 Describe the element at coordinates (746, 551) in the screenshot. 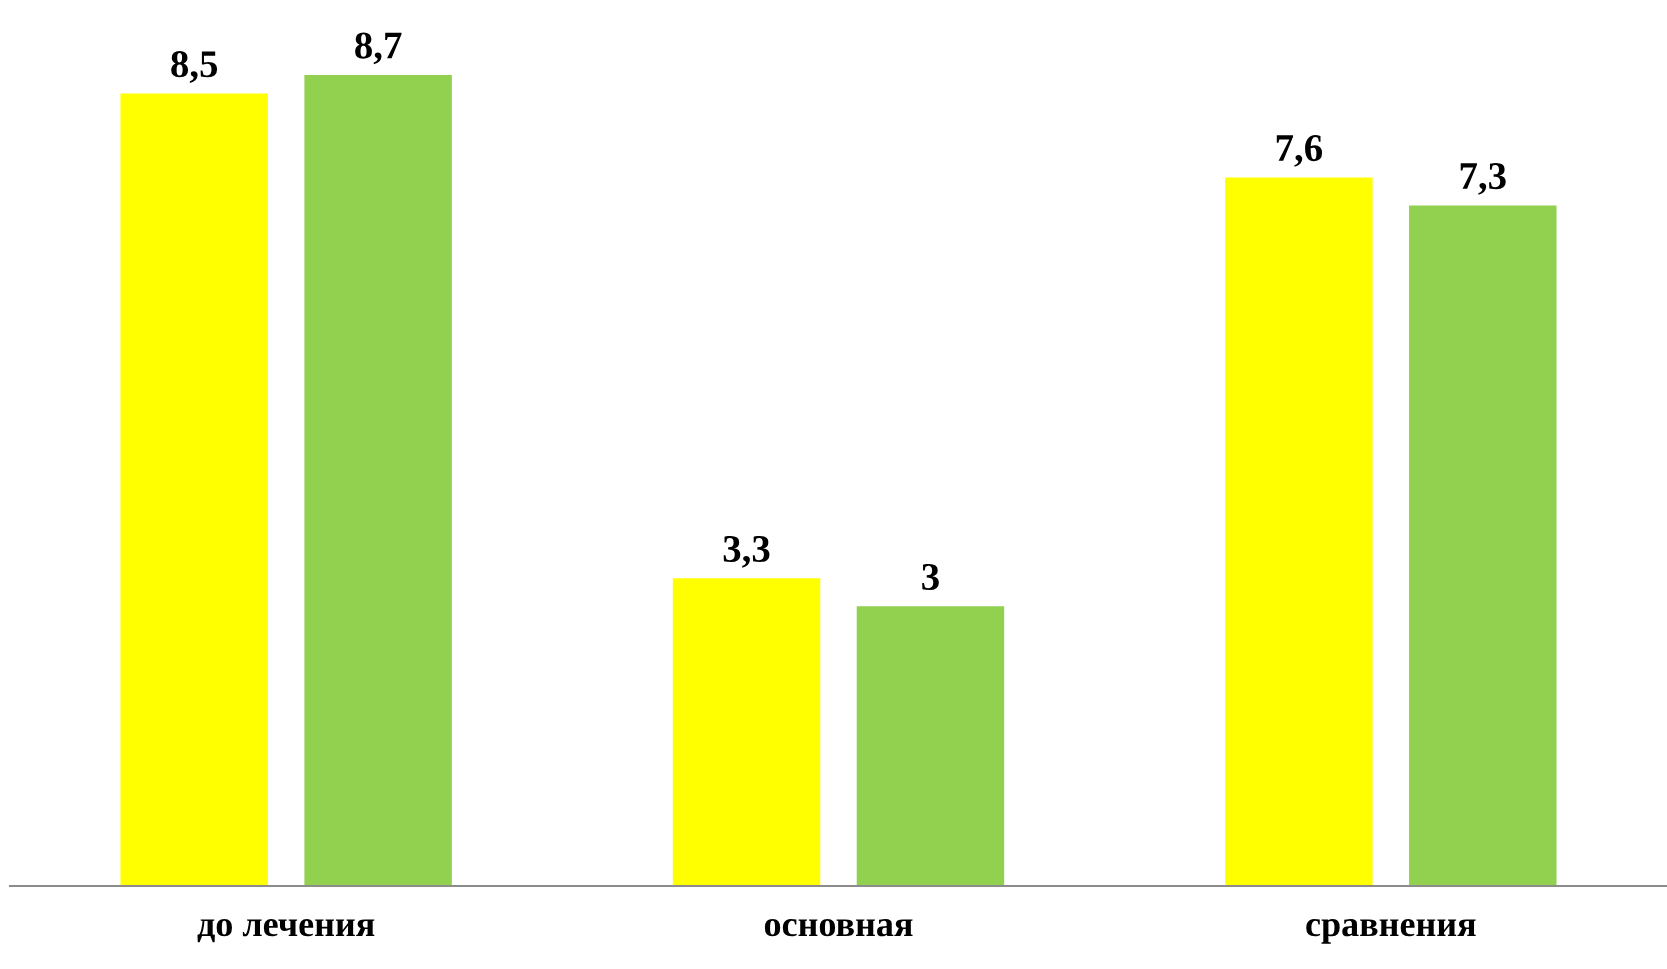

I see `data-label: 3,3` at that location.